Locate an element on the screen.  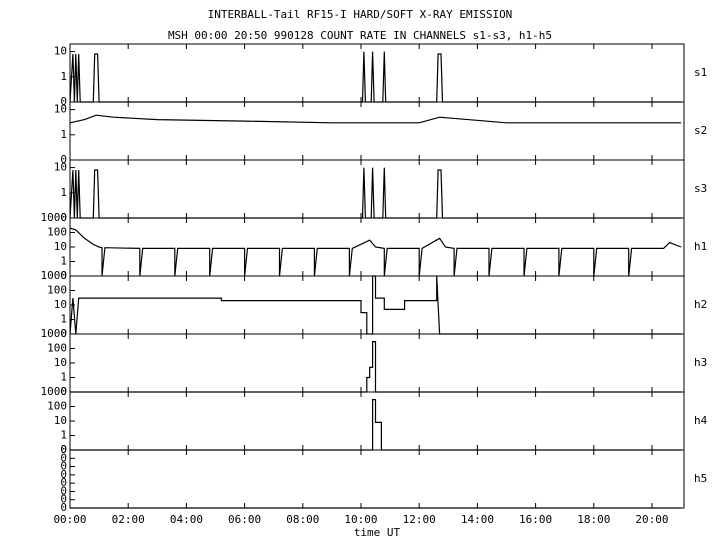
x-tick-label: 00:00 is located at coordinates (69, 519).